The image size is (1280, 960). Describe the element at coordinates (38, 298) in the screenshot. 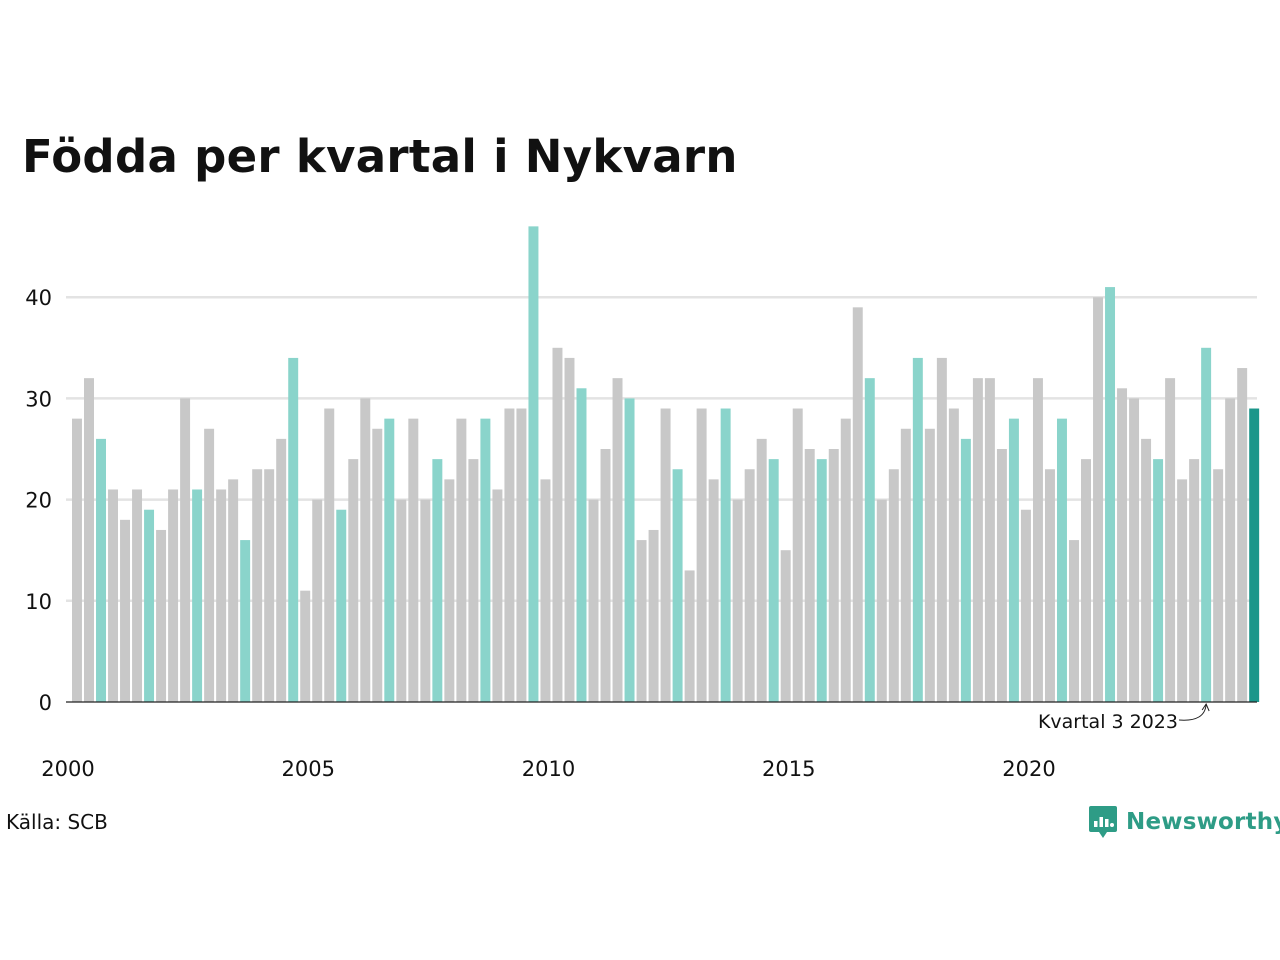

I see `y-tick-label: 40` at that location.